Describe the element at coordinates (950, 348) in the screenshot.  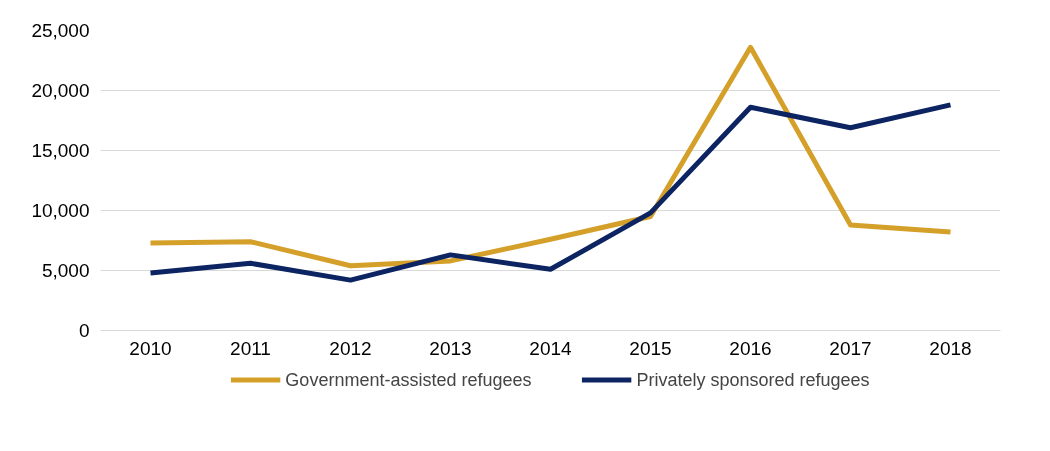
I see `x-tick-label: 2018` at that location.